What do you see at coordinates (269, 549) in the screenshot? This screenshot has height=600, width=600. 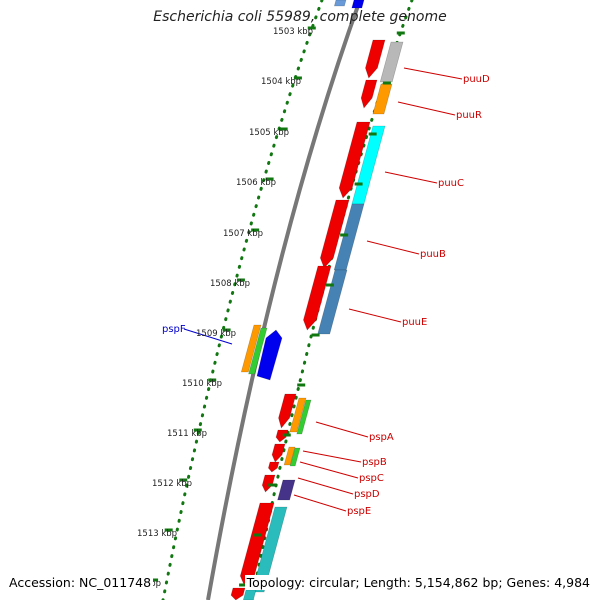 I see `gene-feature-bottom-hit` at bounding box center [269, 549].